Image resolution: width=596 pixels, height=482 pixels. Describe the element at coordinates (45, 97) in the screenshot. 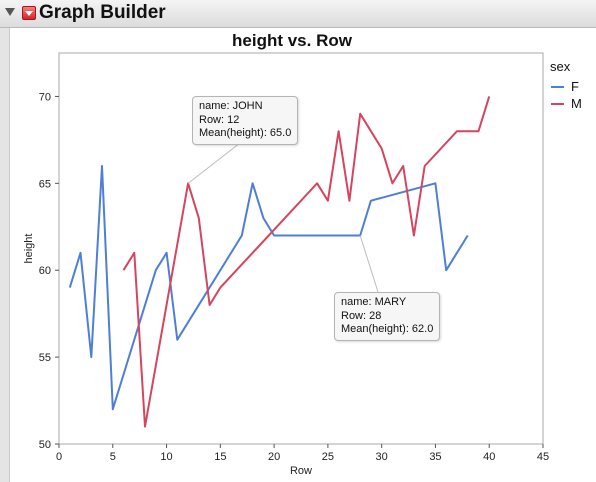

I see `y-tick-label: 70` at that location.